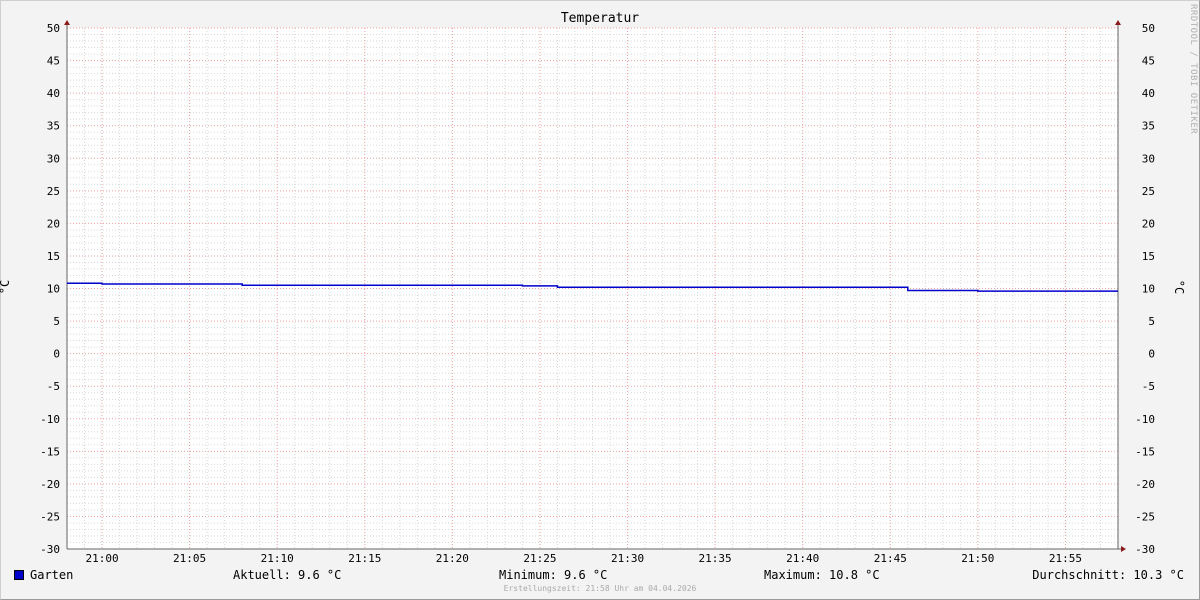 The height and width of the screenshot is (600, 1200). What do you see at coordinates (101, 558) in the screenshot?
I see `x-tick-label: 21:00` at bounding box center [101, 558].